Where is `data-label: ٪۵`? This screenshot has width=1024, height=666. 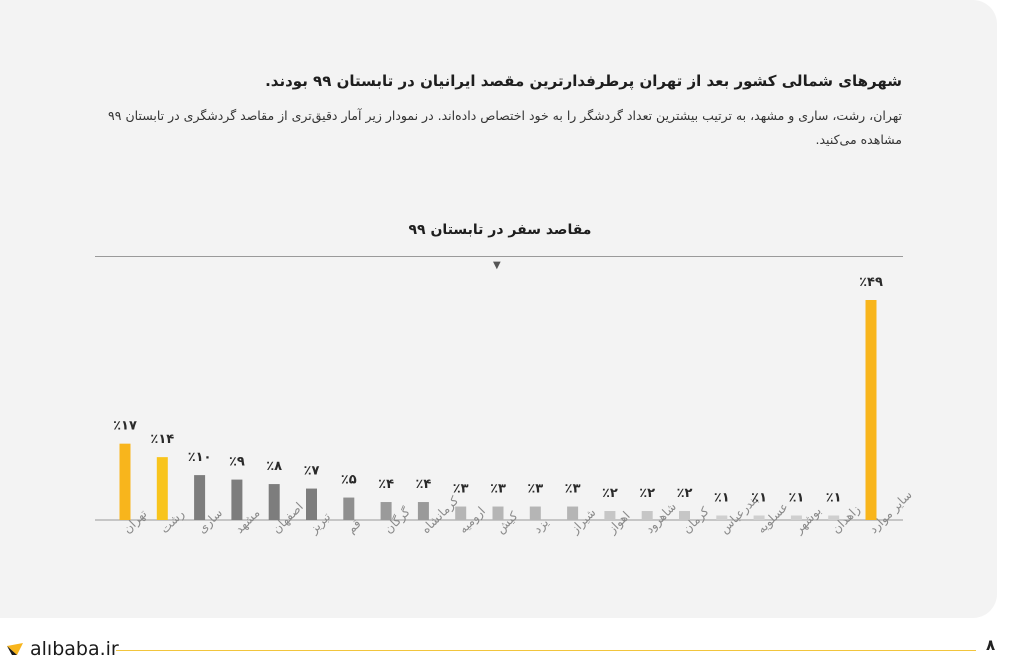 data-label: ٪۵ is located at coordinates (349, 480).